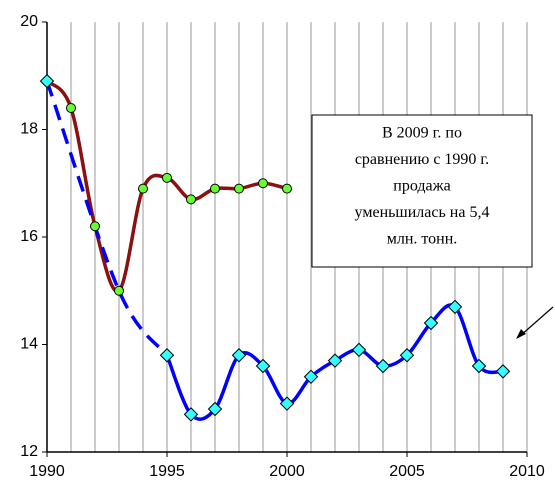 This screenshot has height=485, width=555. What do you see at coordinates (407, 471) in the screenshot?
I see `x-tick-label: 2005` at bounding box center [407, 471].